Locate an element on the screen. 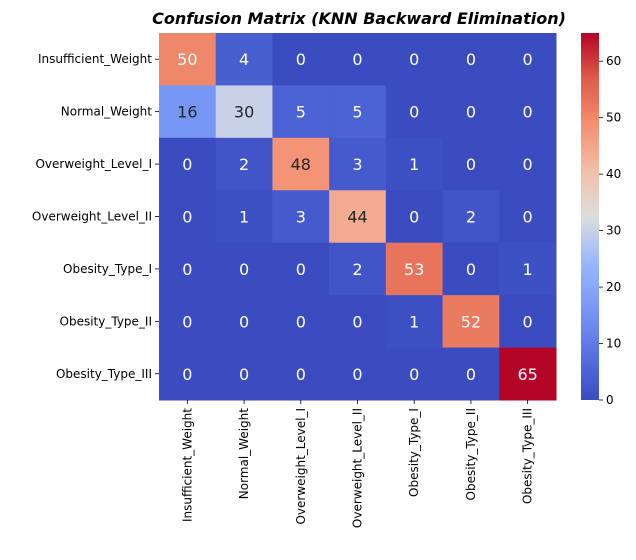  y-tick-label: Obesity_Type_III is located at coordinates (104, 374).